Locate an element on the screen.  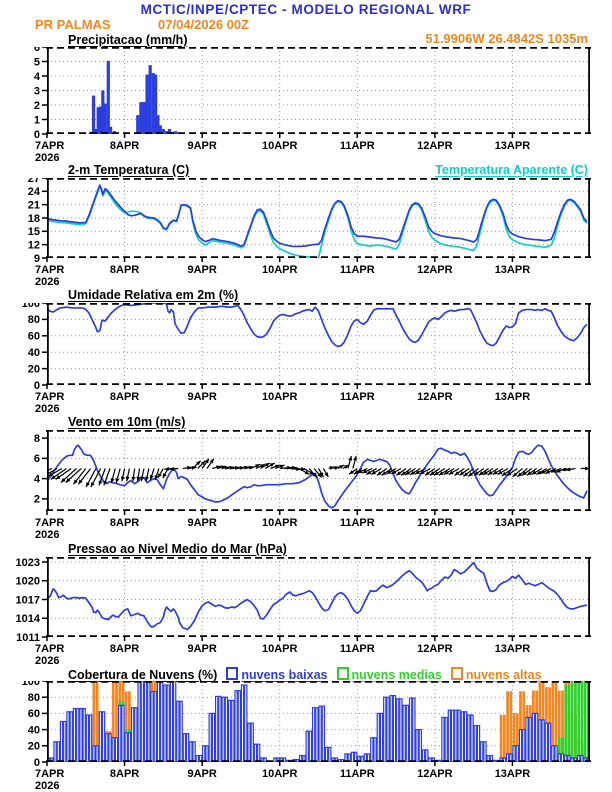
svg-text: 27 is located at coordinates (34, 181).